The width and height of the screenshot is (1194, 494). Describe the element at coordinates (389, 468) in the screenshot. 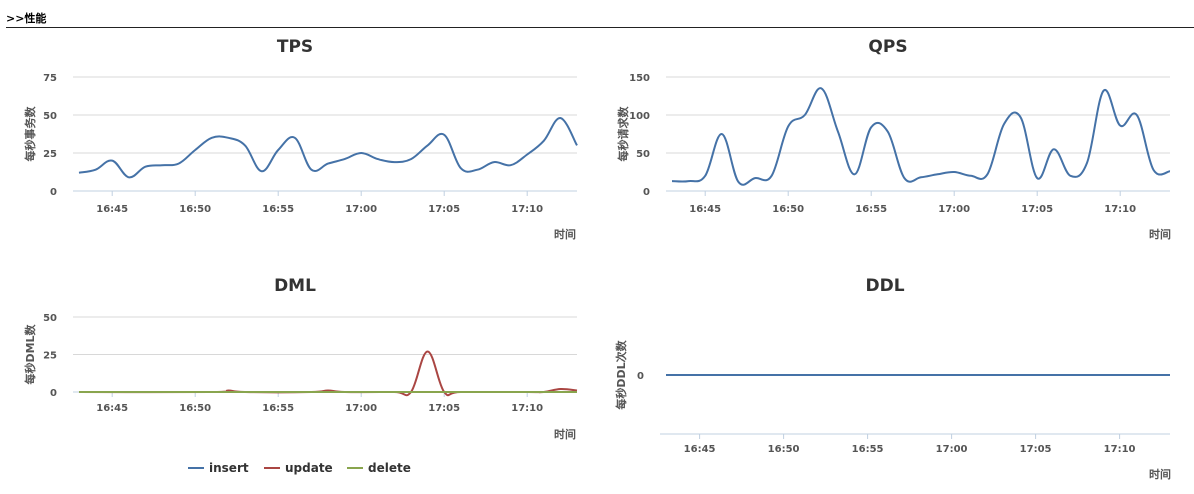

I see `legend-label-delete: delete` at that location.